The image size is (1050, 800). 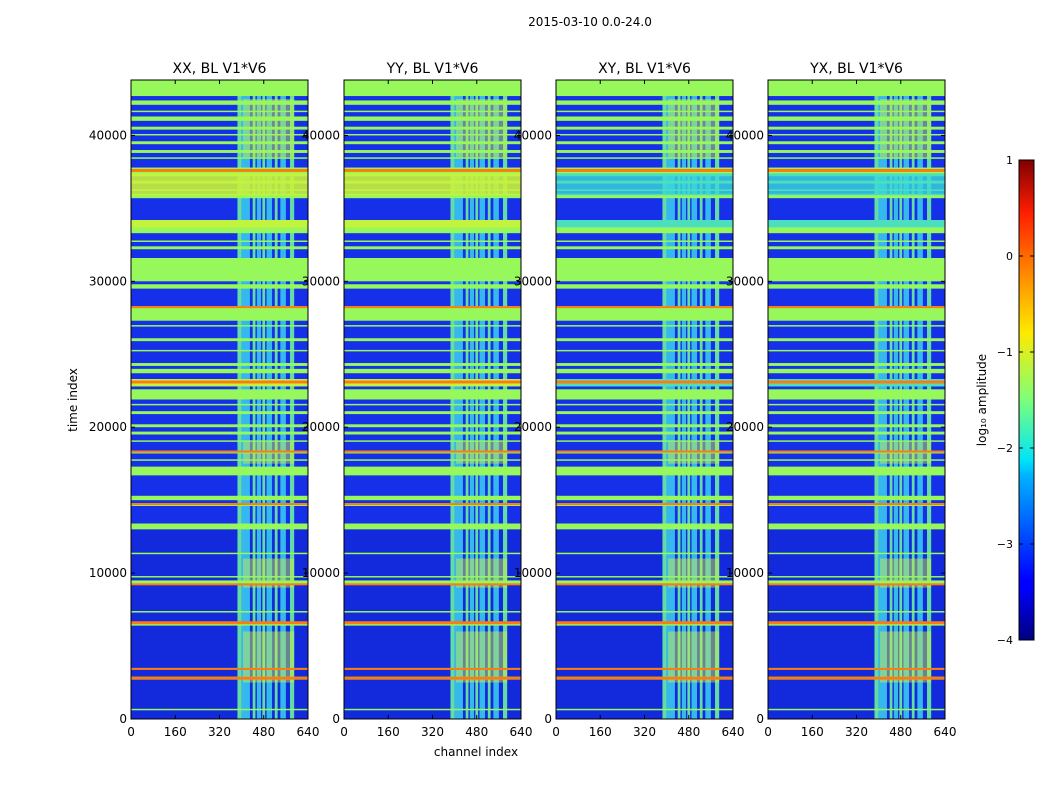 I want to click on x-tick-label: 480, so click(x=900, y=732).